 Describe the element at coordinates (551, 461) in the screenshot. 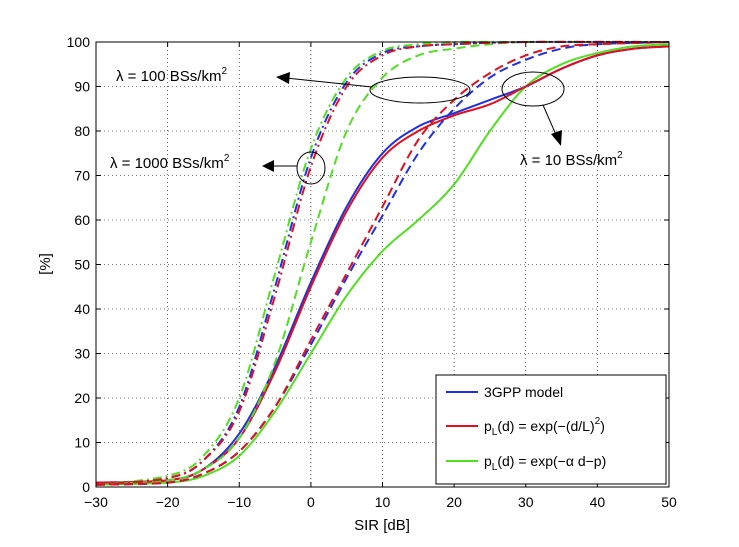

I see `legend-exp-linear-mid: (d) = exp(−α d−p)` at that location.